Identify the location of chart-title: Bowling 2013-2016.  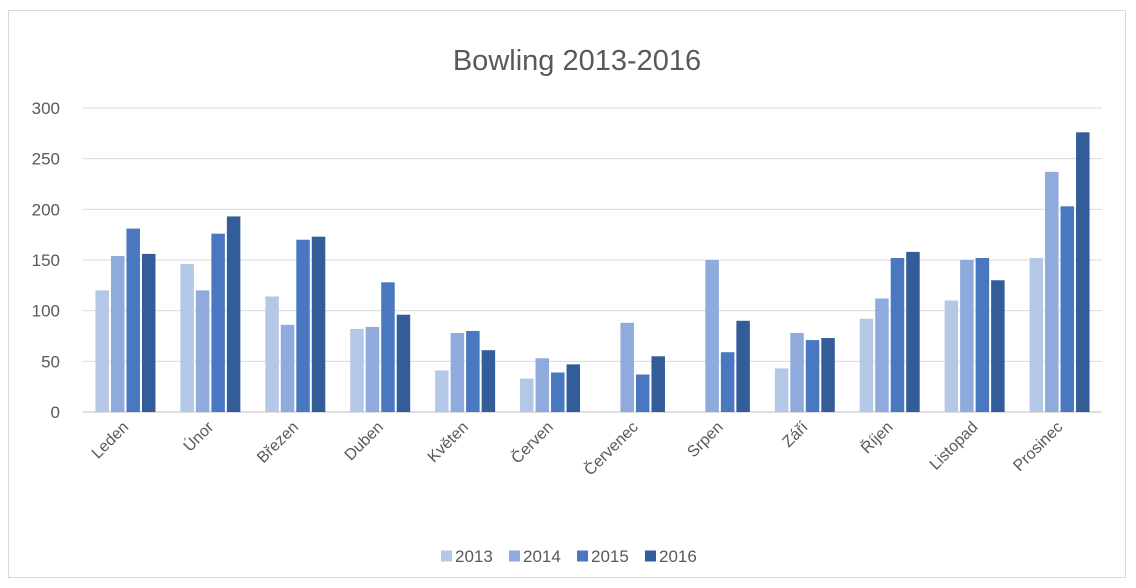
(577, 61).